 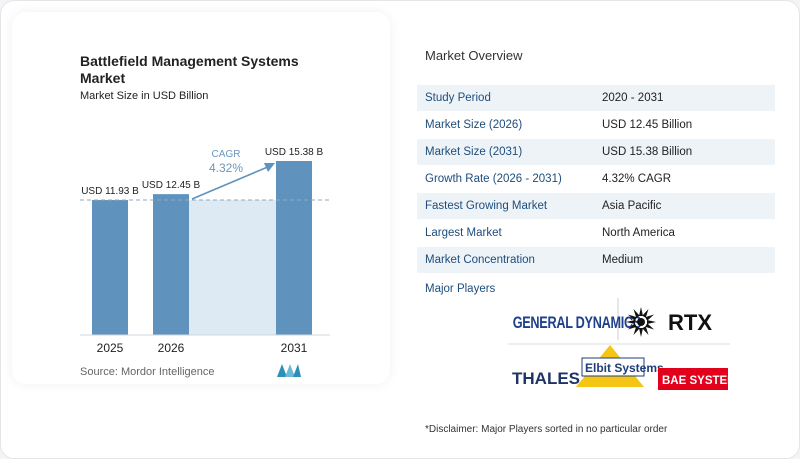 I want to click on bae-systems-text: BAE SYSTEMS, so click(x=696, y=381).